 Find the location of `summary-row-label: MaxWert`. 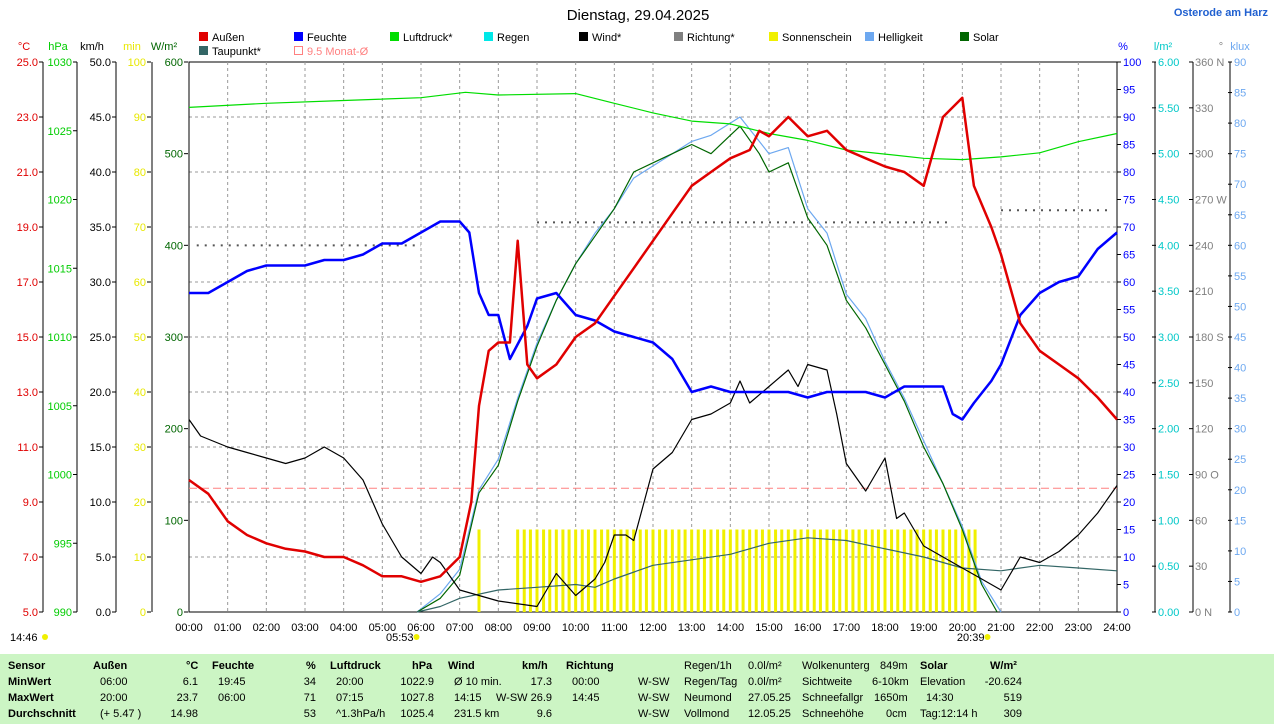

summary-row-label: MaxWert is located at coordinates (31, 698).